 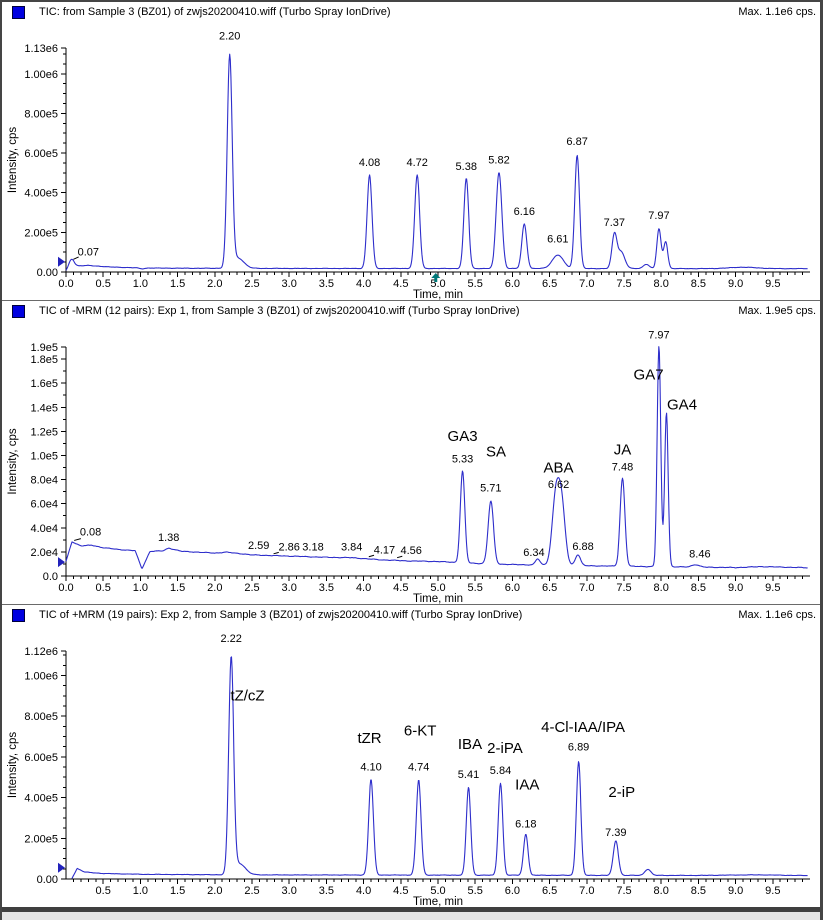 I want to click on peak-time-label: 6.88, so click(x=582, y=547).